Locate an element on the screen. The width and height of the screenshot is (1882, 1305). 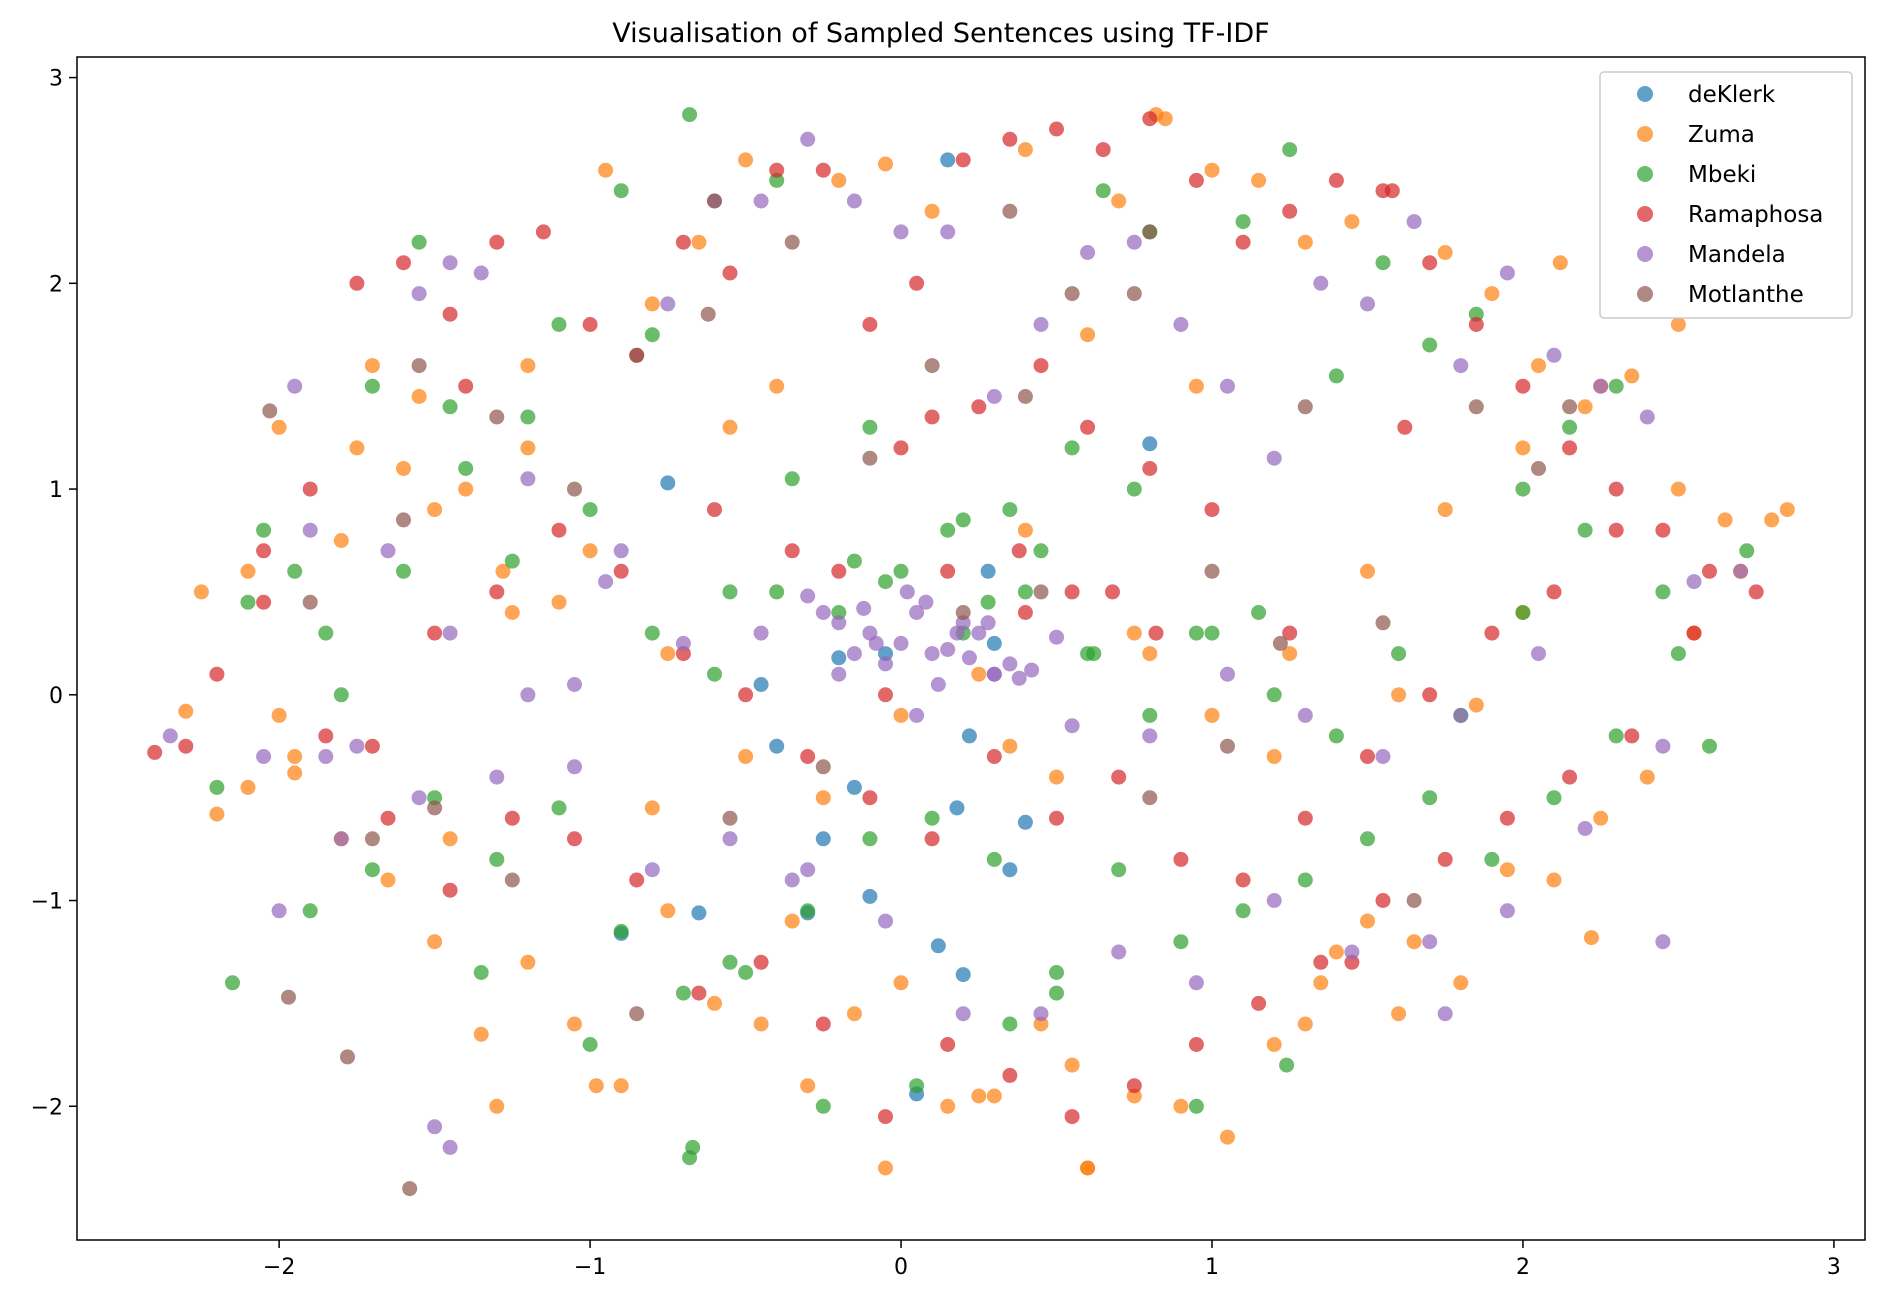
y-tick-label: −2 is located at coordinates (47, 1107).